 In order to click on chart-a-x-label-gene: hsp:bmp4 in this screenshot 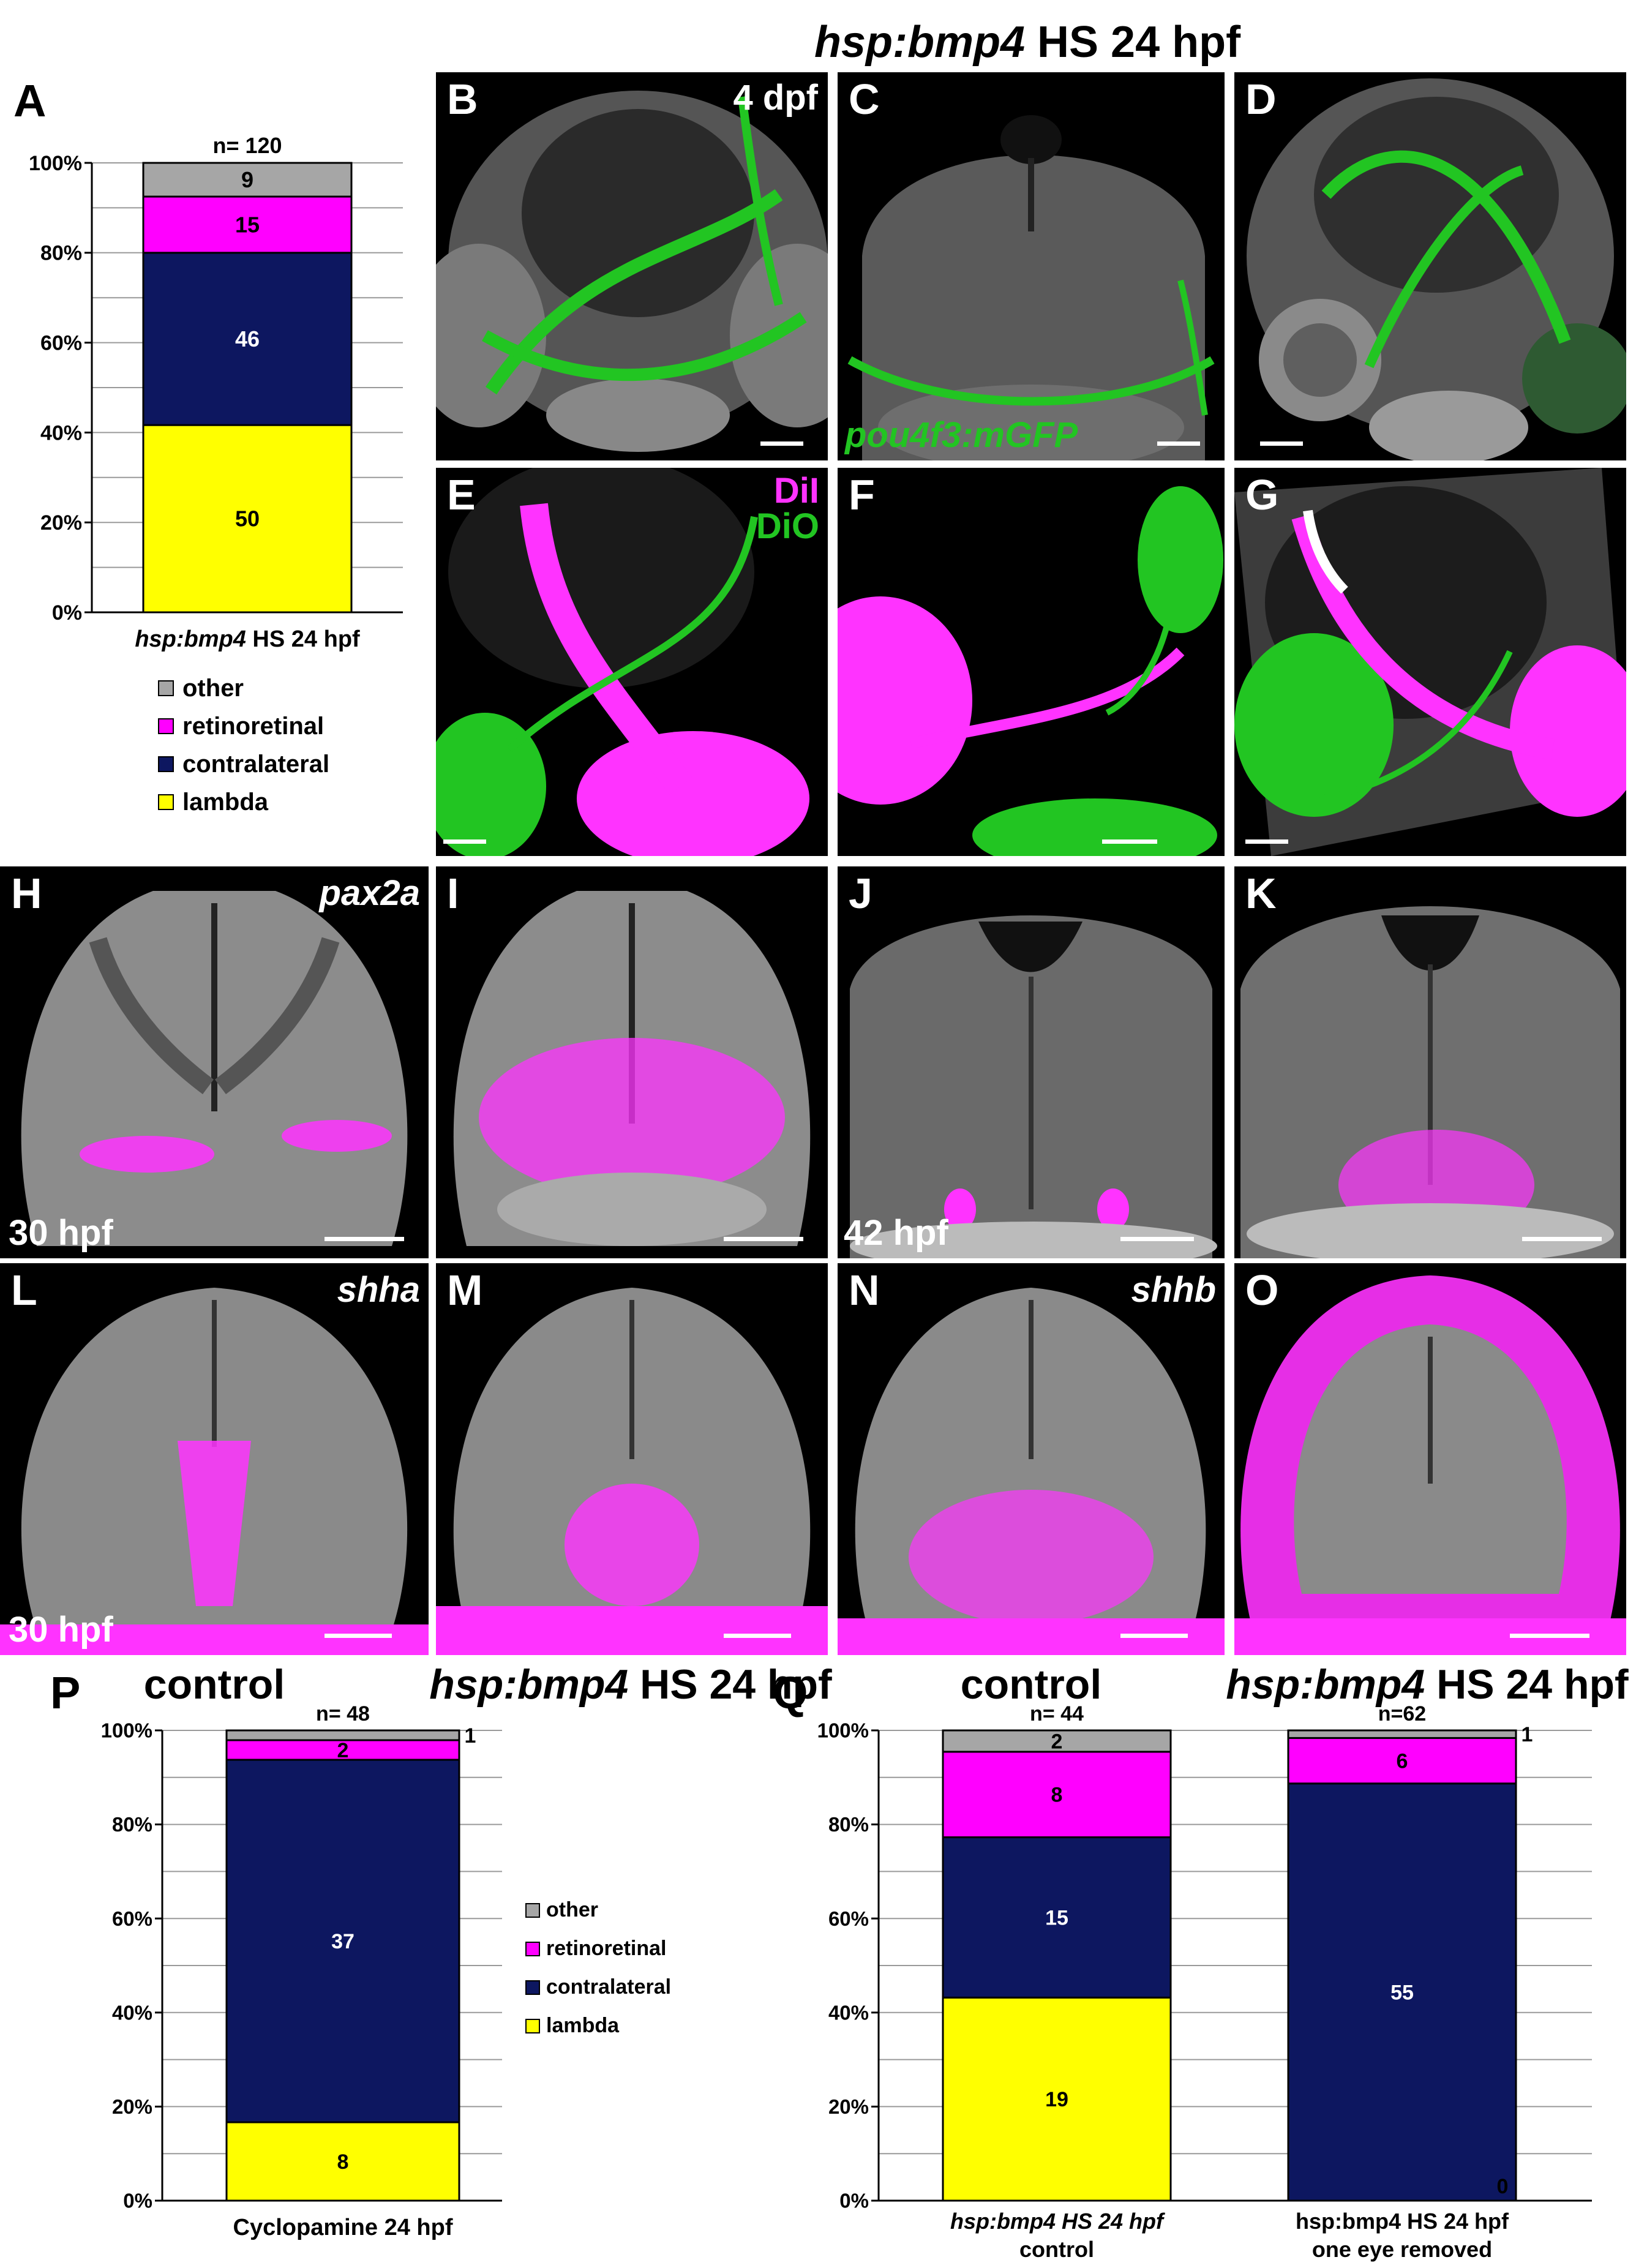, I will do `click(190, 639)`.